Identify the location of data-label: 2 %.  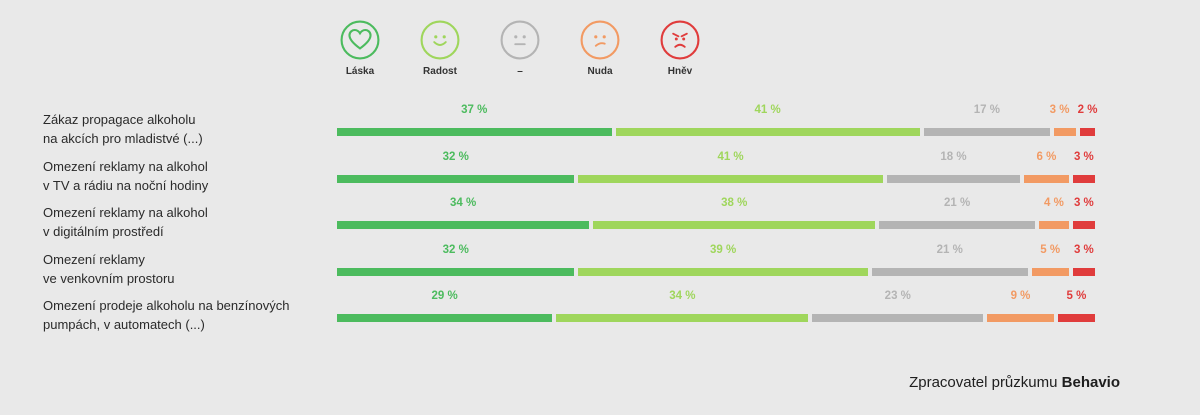
(1087, 110).